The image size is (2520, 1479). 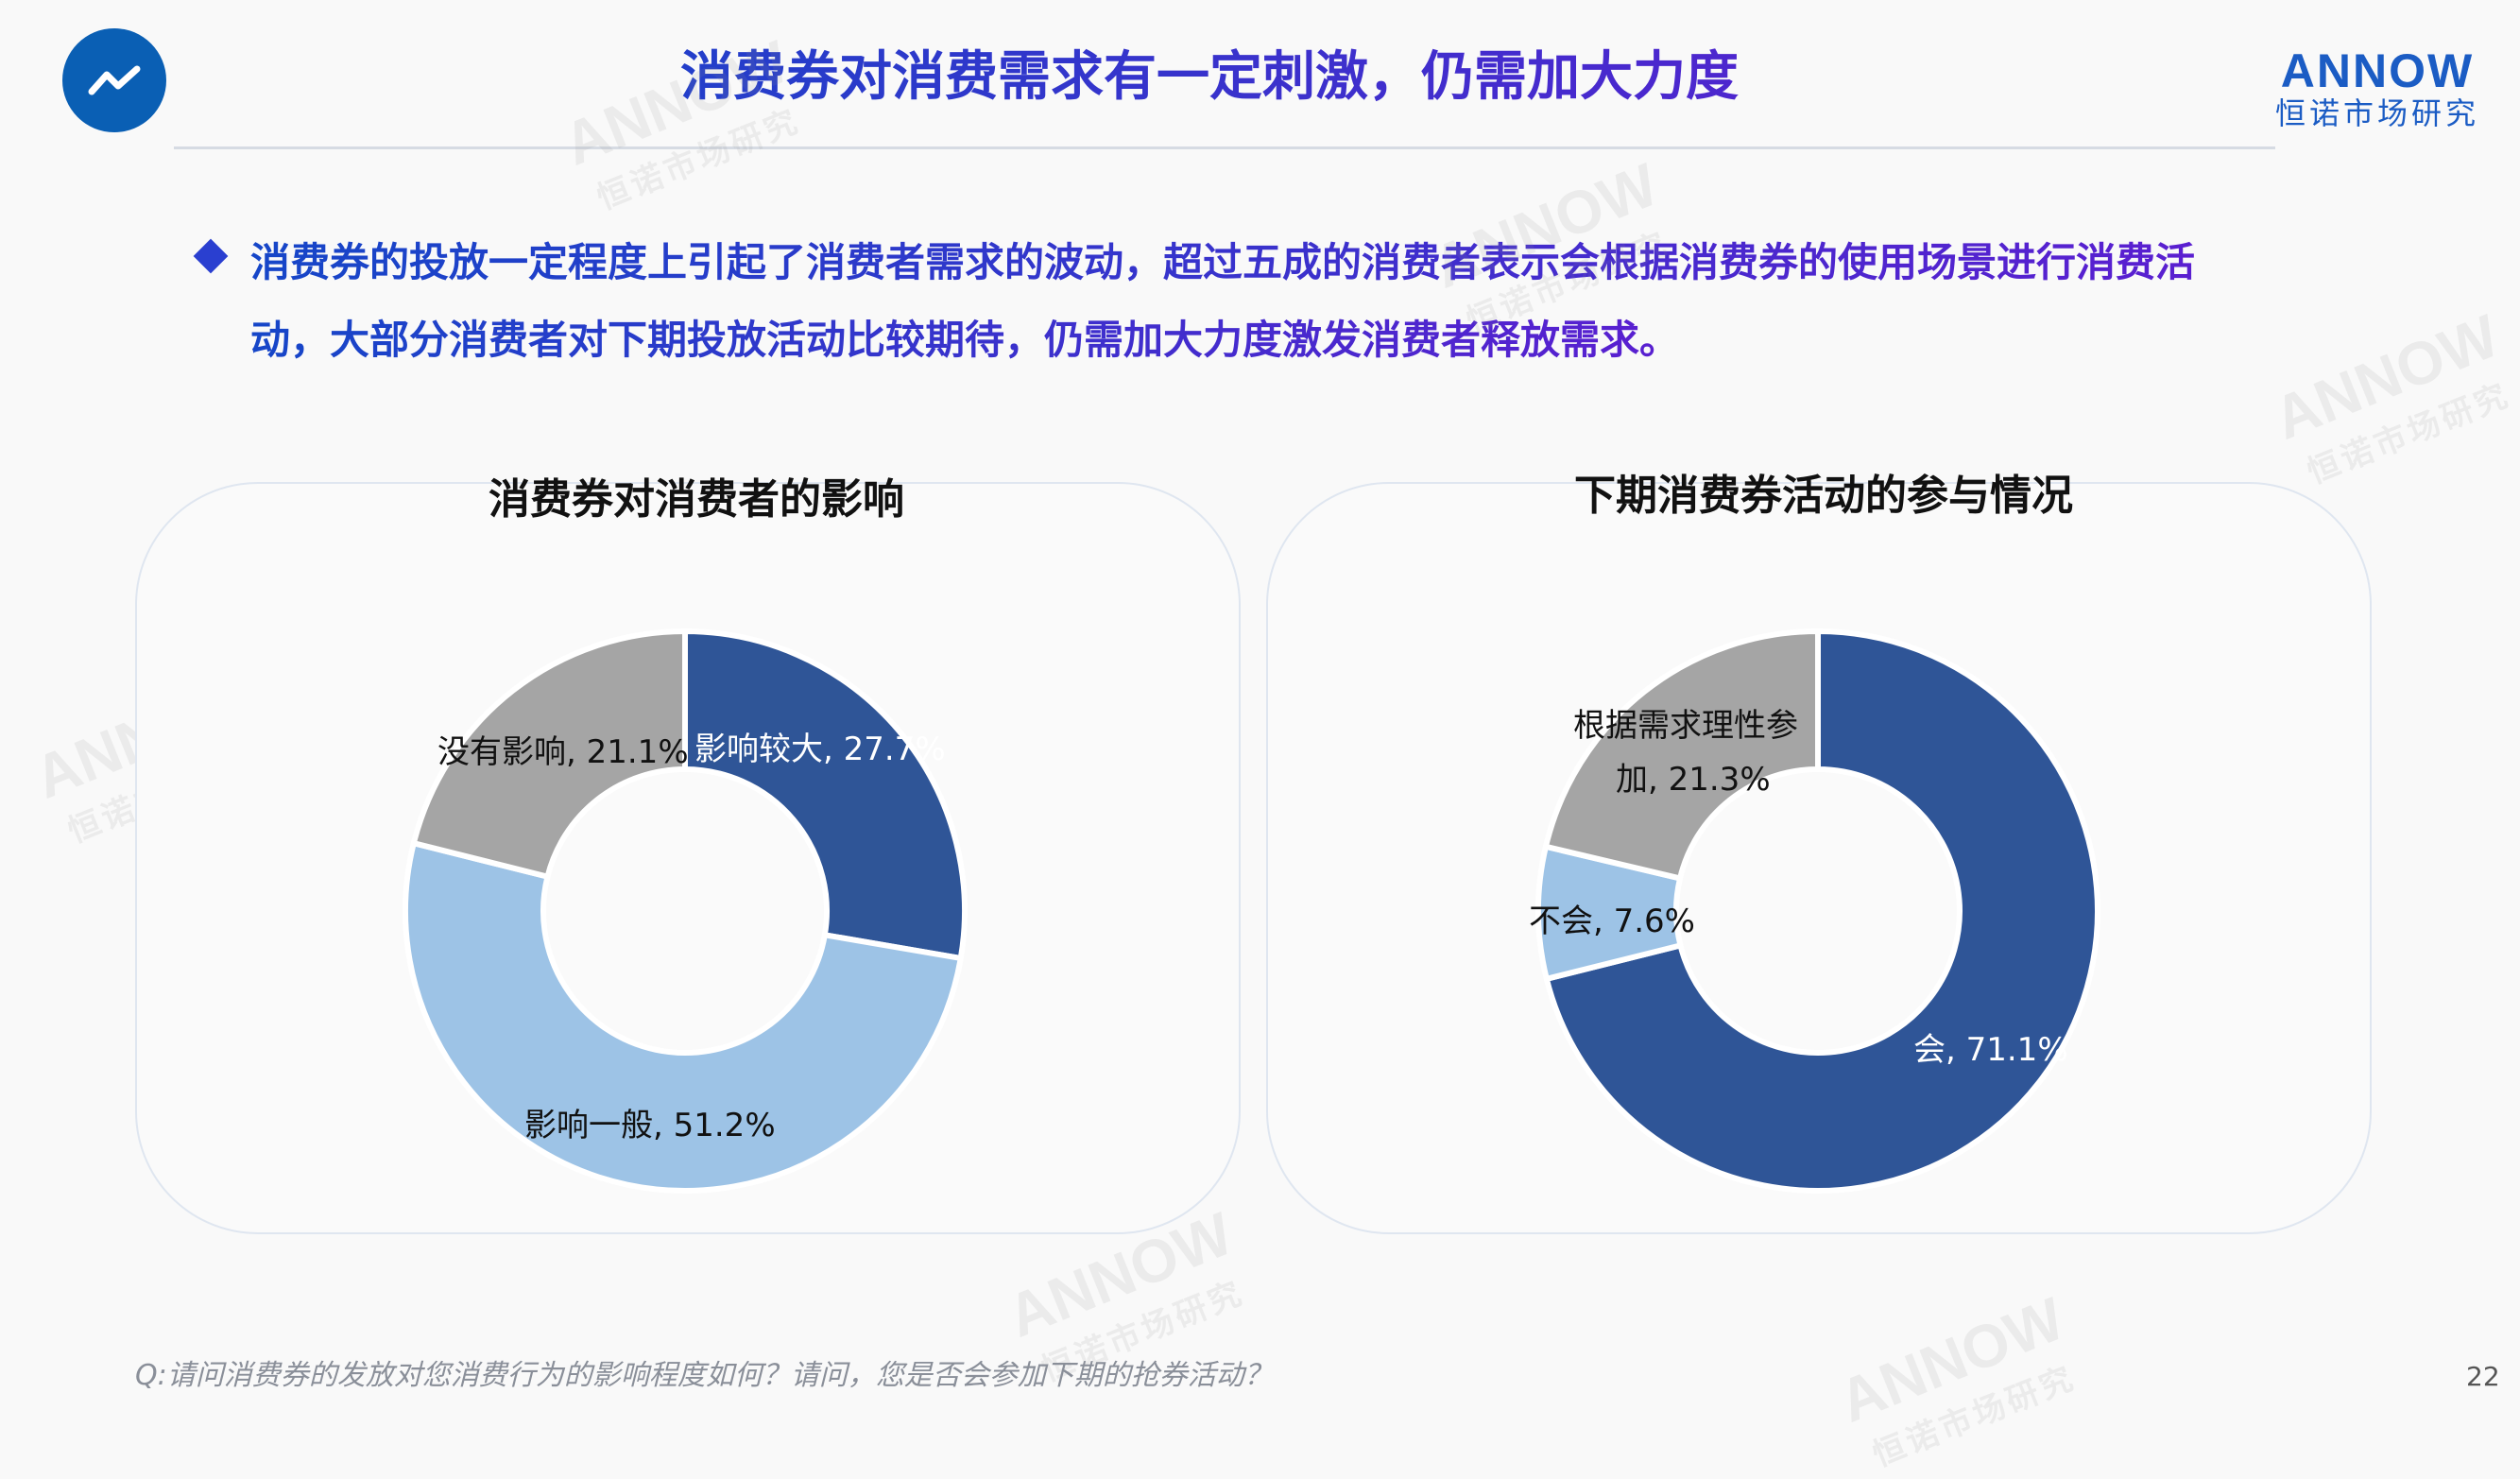 I want to click on page-title: 消费券对消费需求有一定刺激，仍需加大力度, so click(x=1209, y=72).